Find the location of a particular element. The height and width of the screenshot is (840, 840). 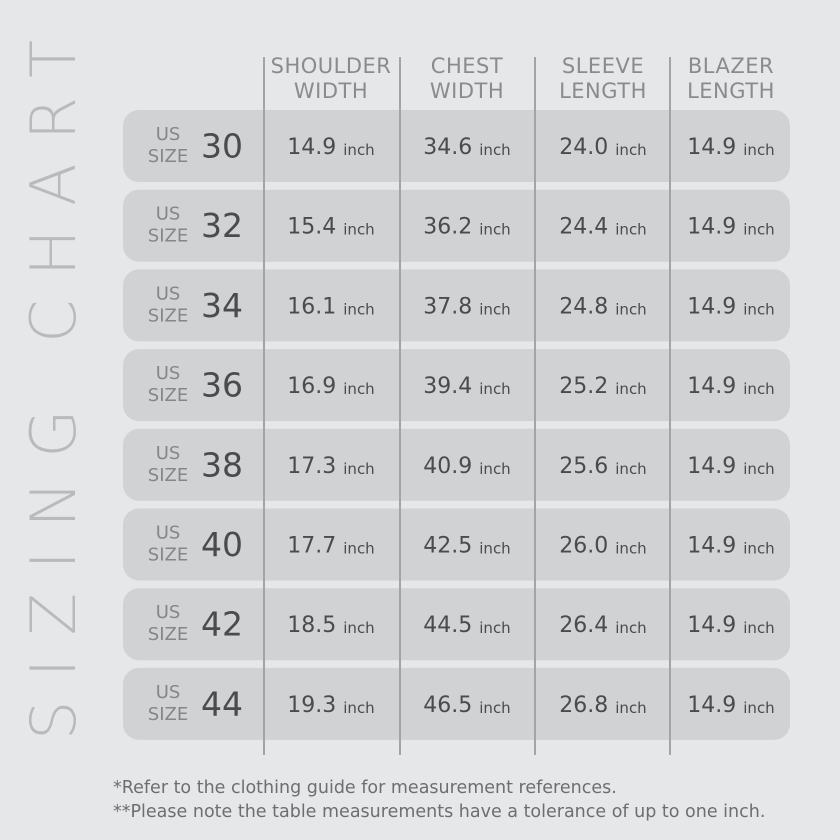

measurement: 25.6 inch is located at coordinates (602, 466).